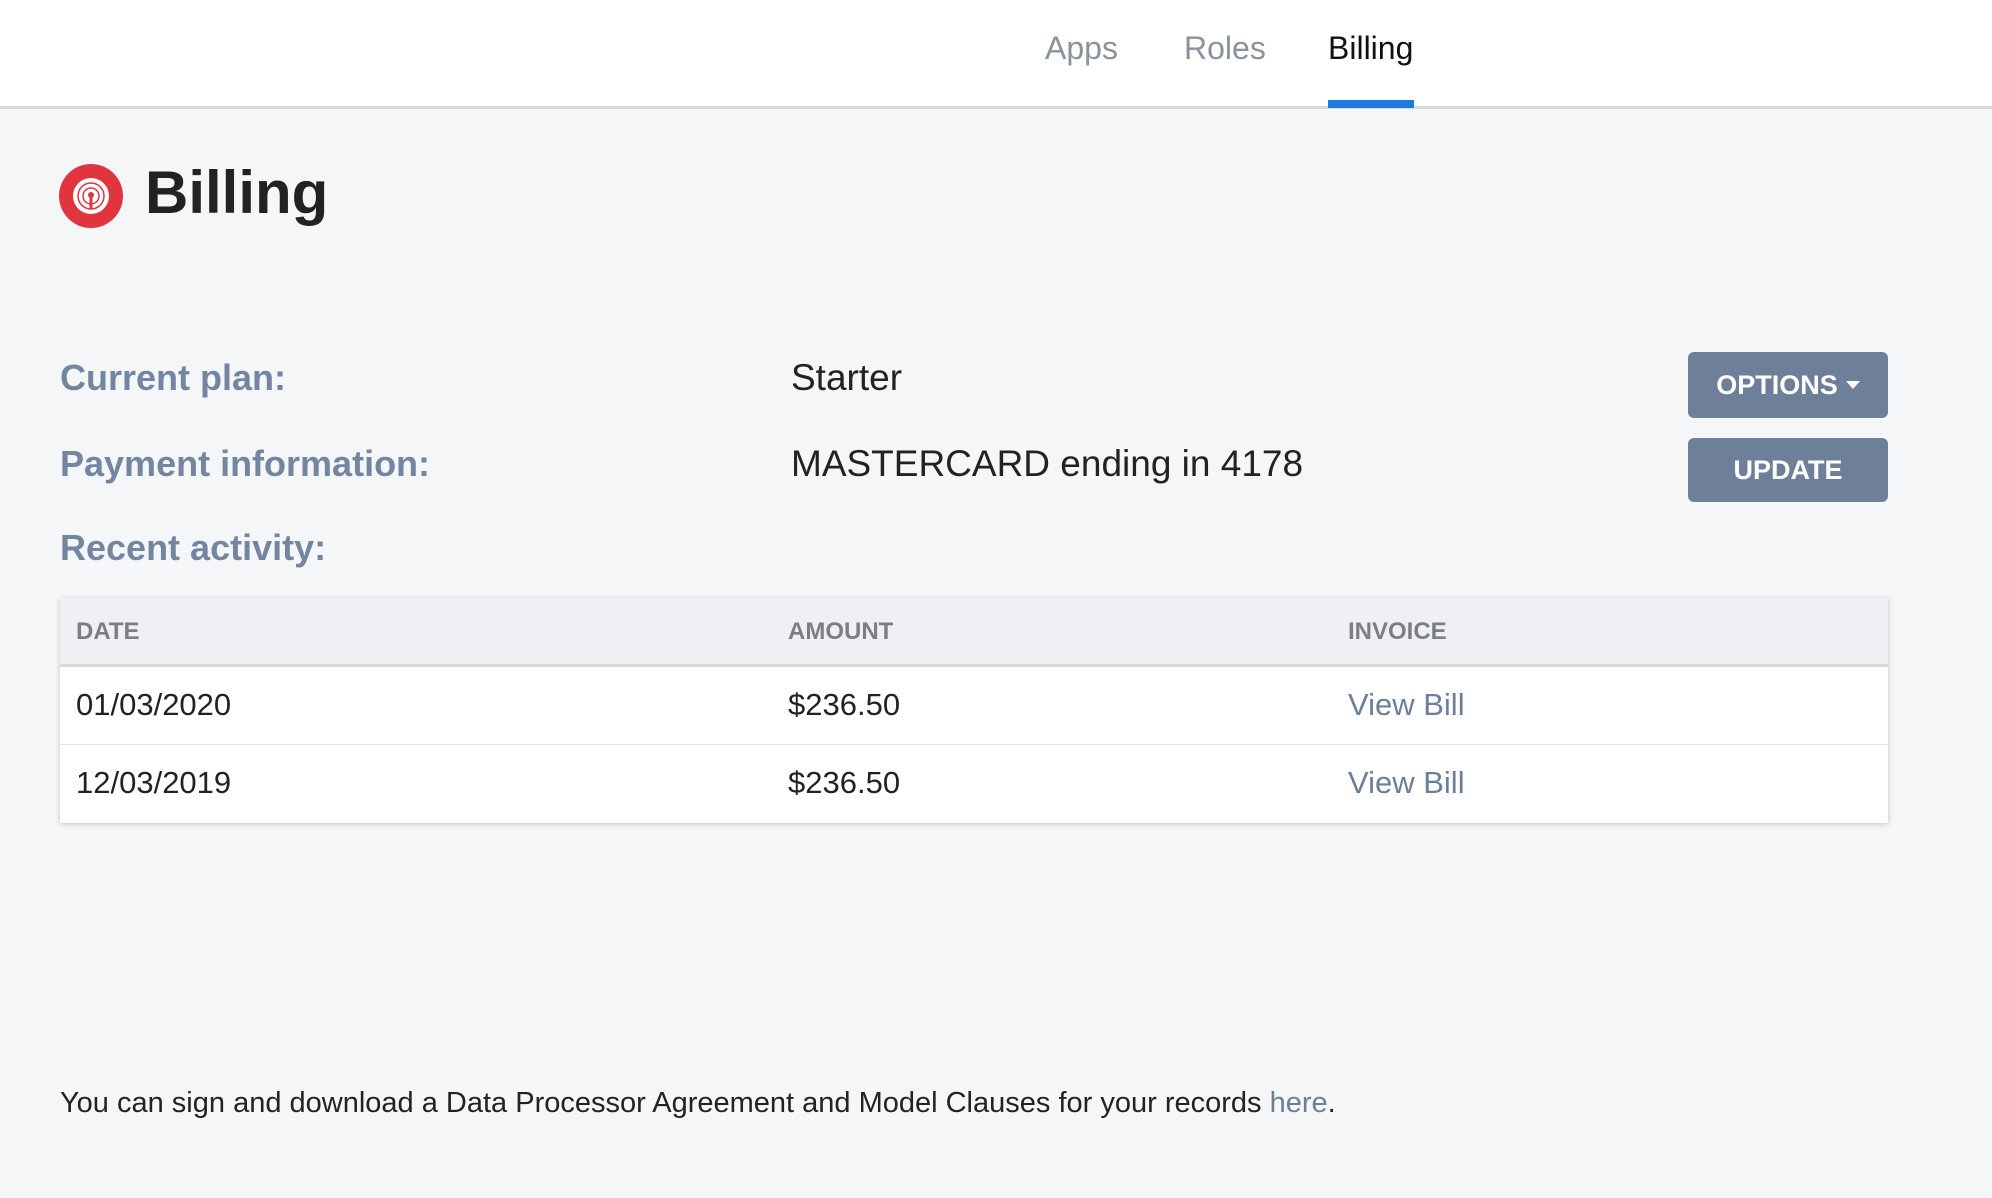 The image size is (1992, 1198). Describe the element at coordinates (847, 377) in the screenshot. I see `current-plan-value: Starter` at that location.